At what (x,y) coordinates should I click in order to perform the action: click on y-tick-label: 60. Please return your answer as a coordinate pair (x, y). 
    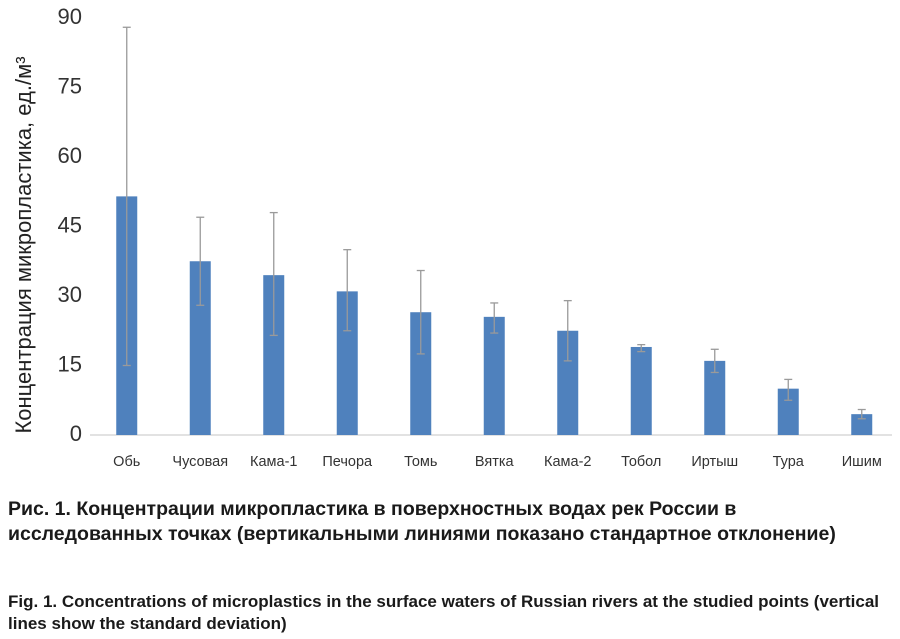
    Looking at the image, I should click on (70, 155).